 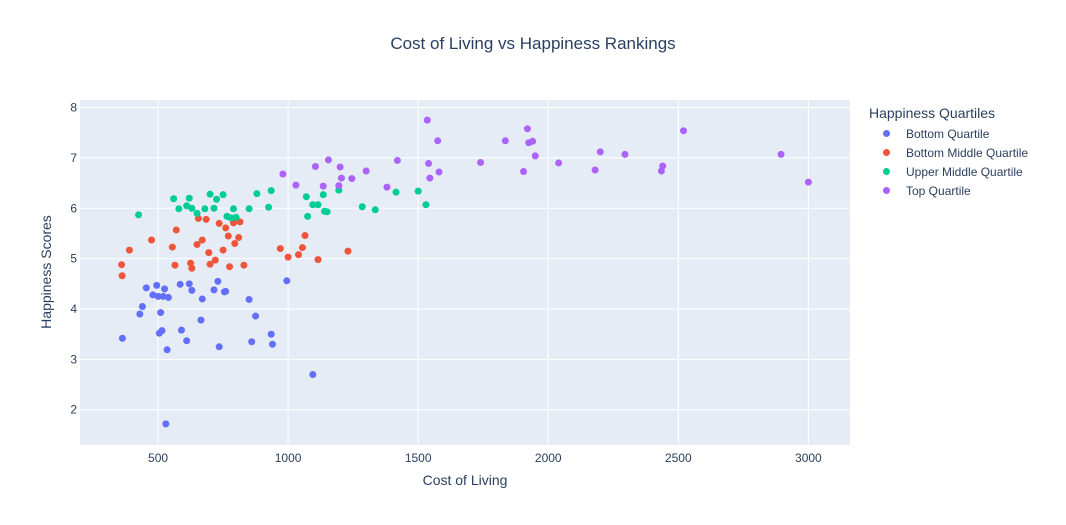 What do you see at coordinates (948, 133) in the screenshot?
I see `legend-item-bottom-quartile: Bottom Quartile` at bounding box center [948, 133].